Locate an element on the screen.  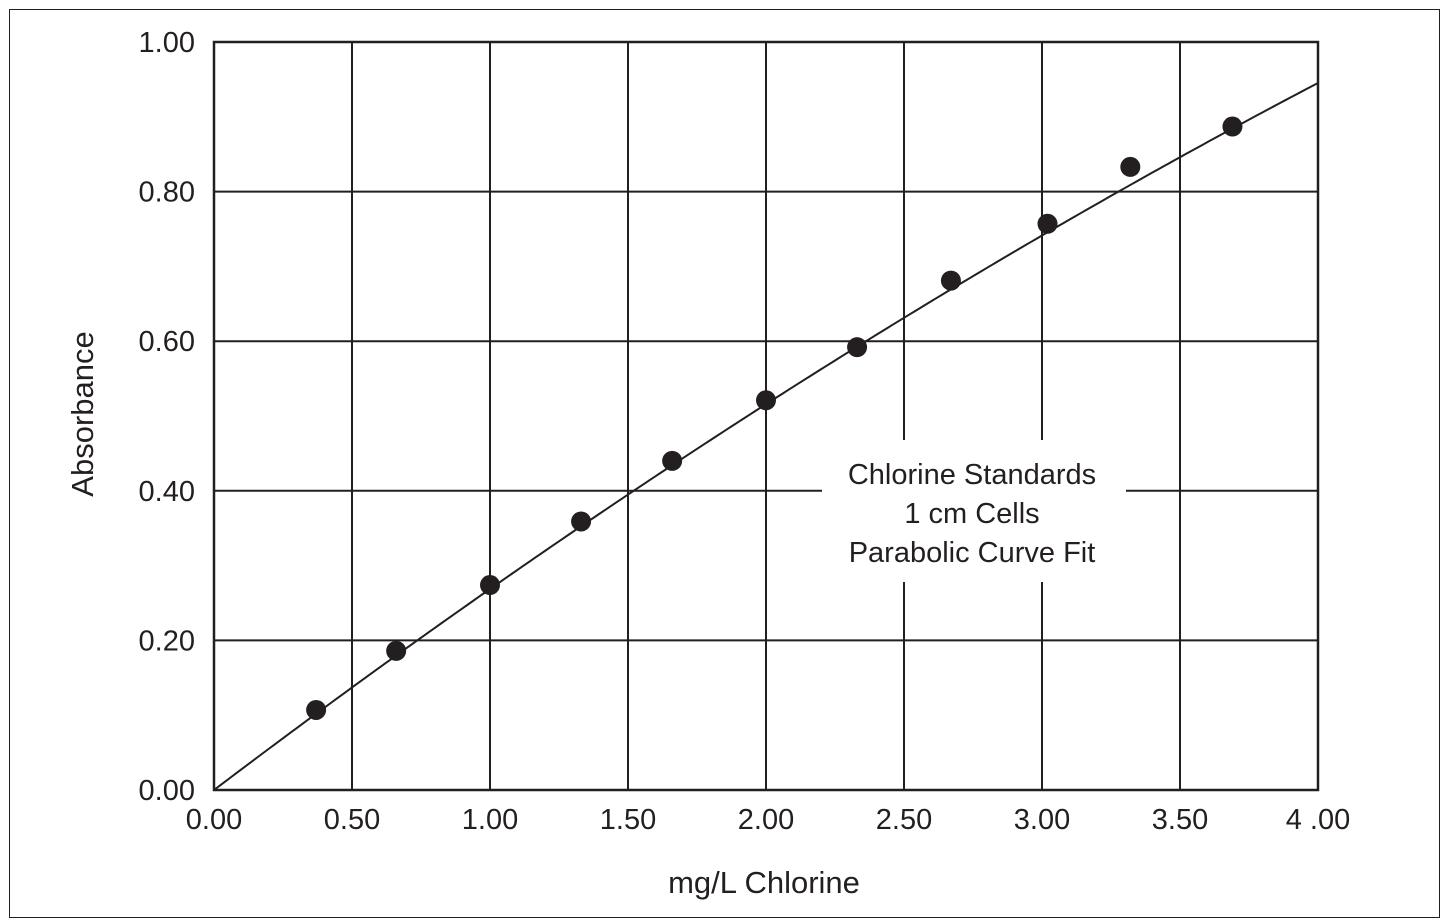
x-tick-label: 0.00 is located at coordinates (214, 820).